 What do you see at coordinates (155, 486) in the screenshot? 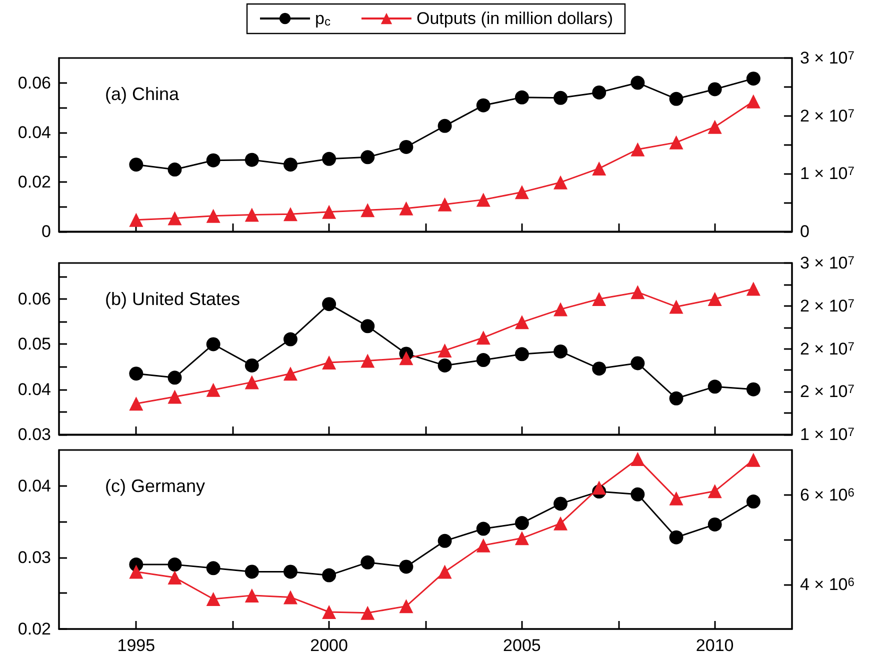
I see `text: (c) Germany` at bounding box center [155, 486].